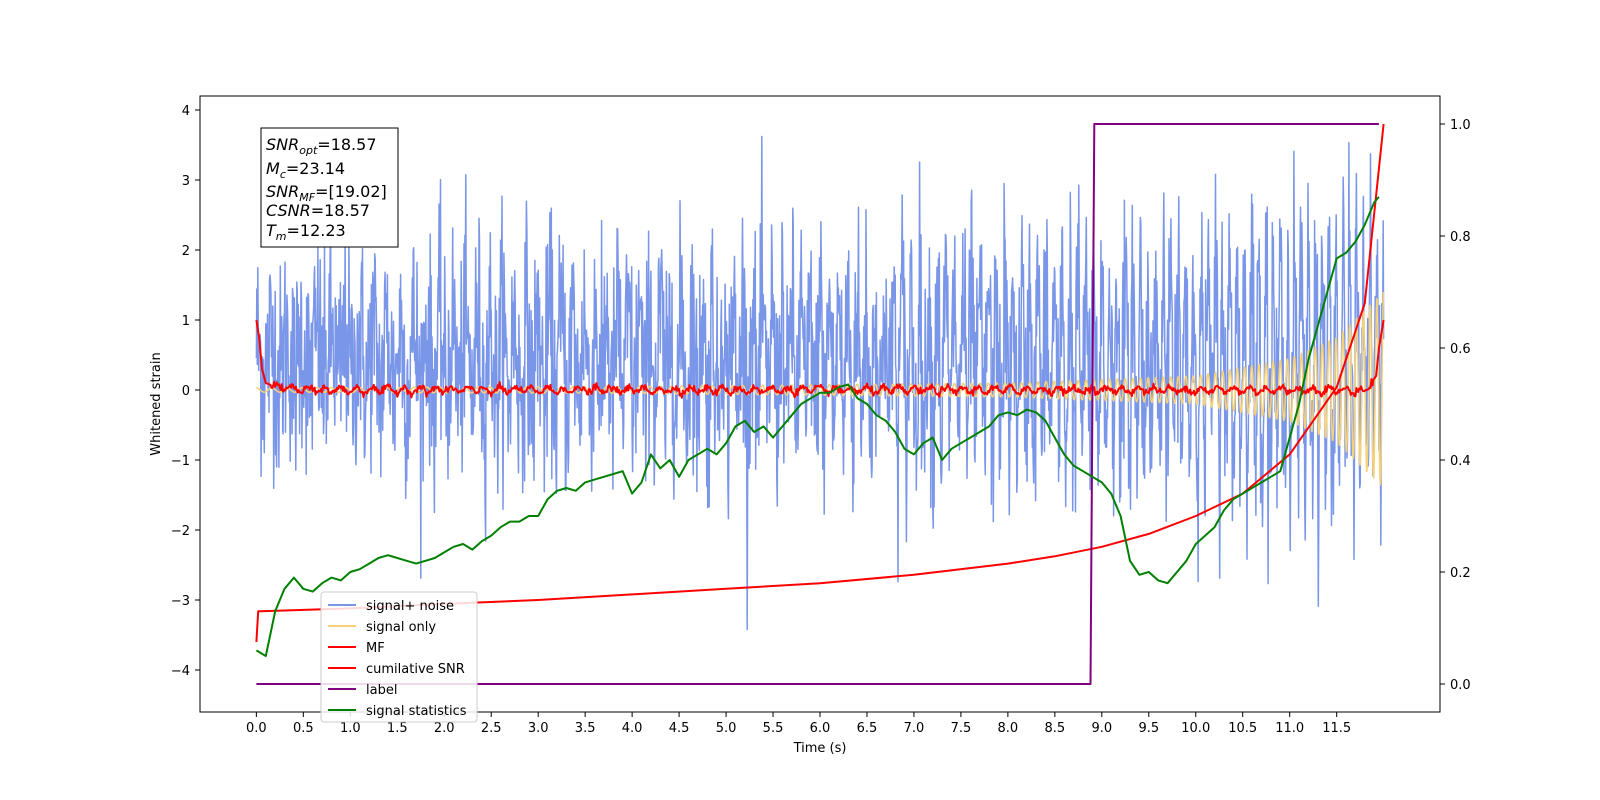 The height and width of the screenshot is (800, 1600). What do you see at coordinates (186, 251) in the screenshot?
I see `y-tick-label: 2` at bounding box center [186, 251].